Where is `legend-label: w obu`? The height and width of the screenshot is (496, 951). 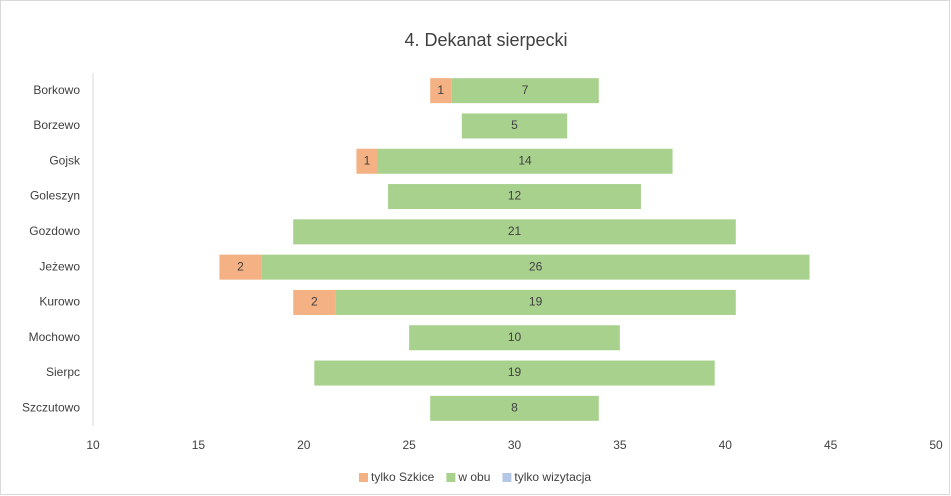
legend-label: w obu is located at coordinates (473, 477).